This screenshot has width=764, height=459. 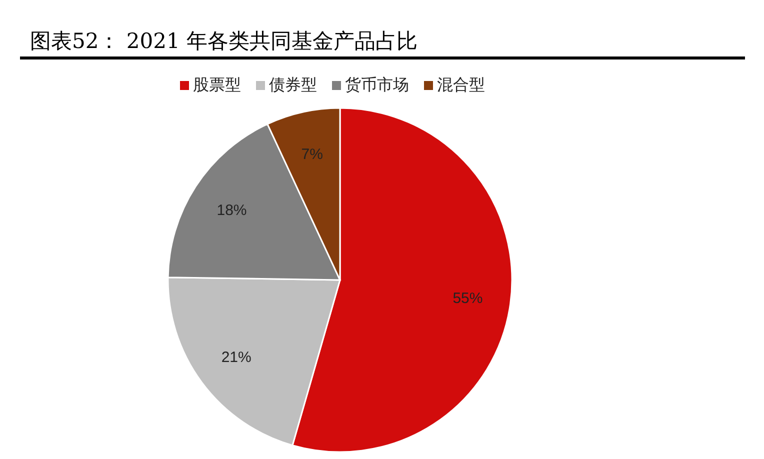 I want to click on legend-label: 混合型, so click(x=461, y=84).